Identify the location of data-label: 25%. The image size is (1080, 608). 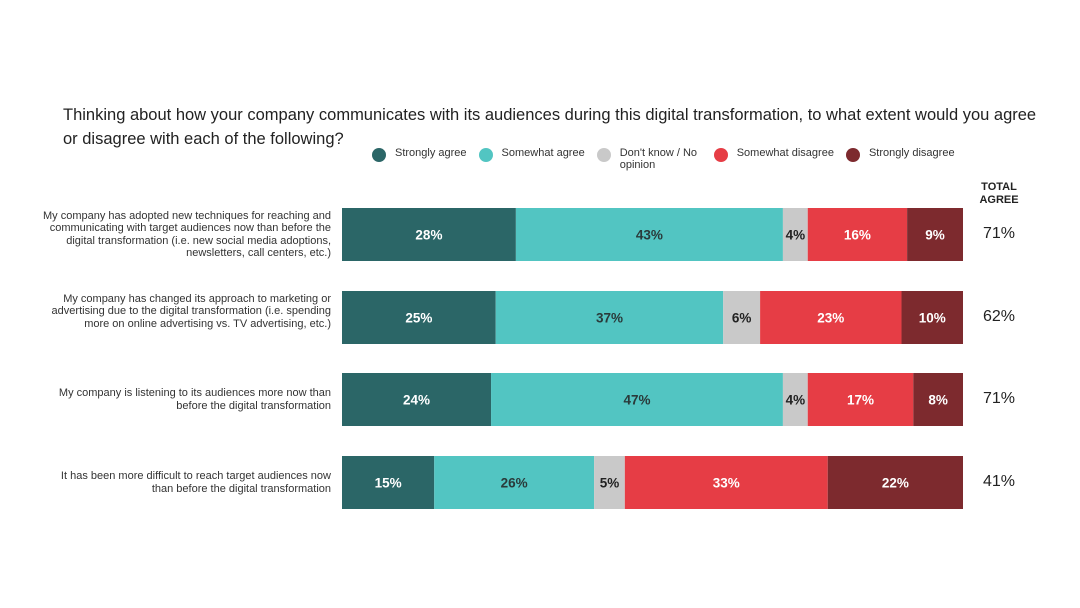
(418, 318).